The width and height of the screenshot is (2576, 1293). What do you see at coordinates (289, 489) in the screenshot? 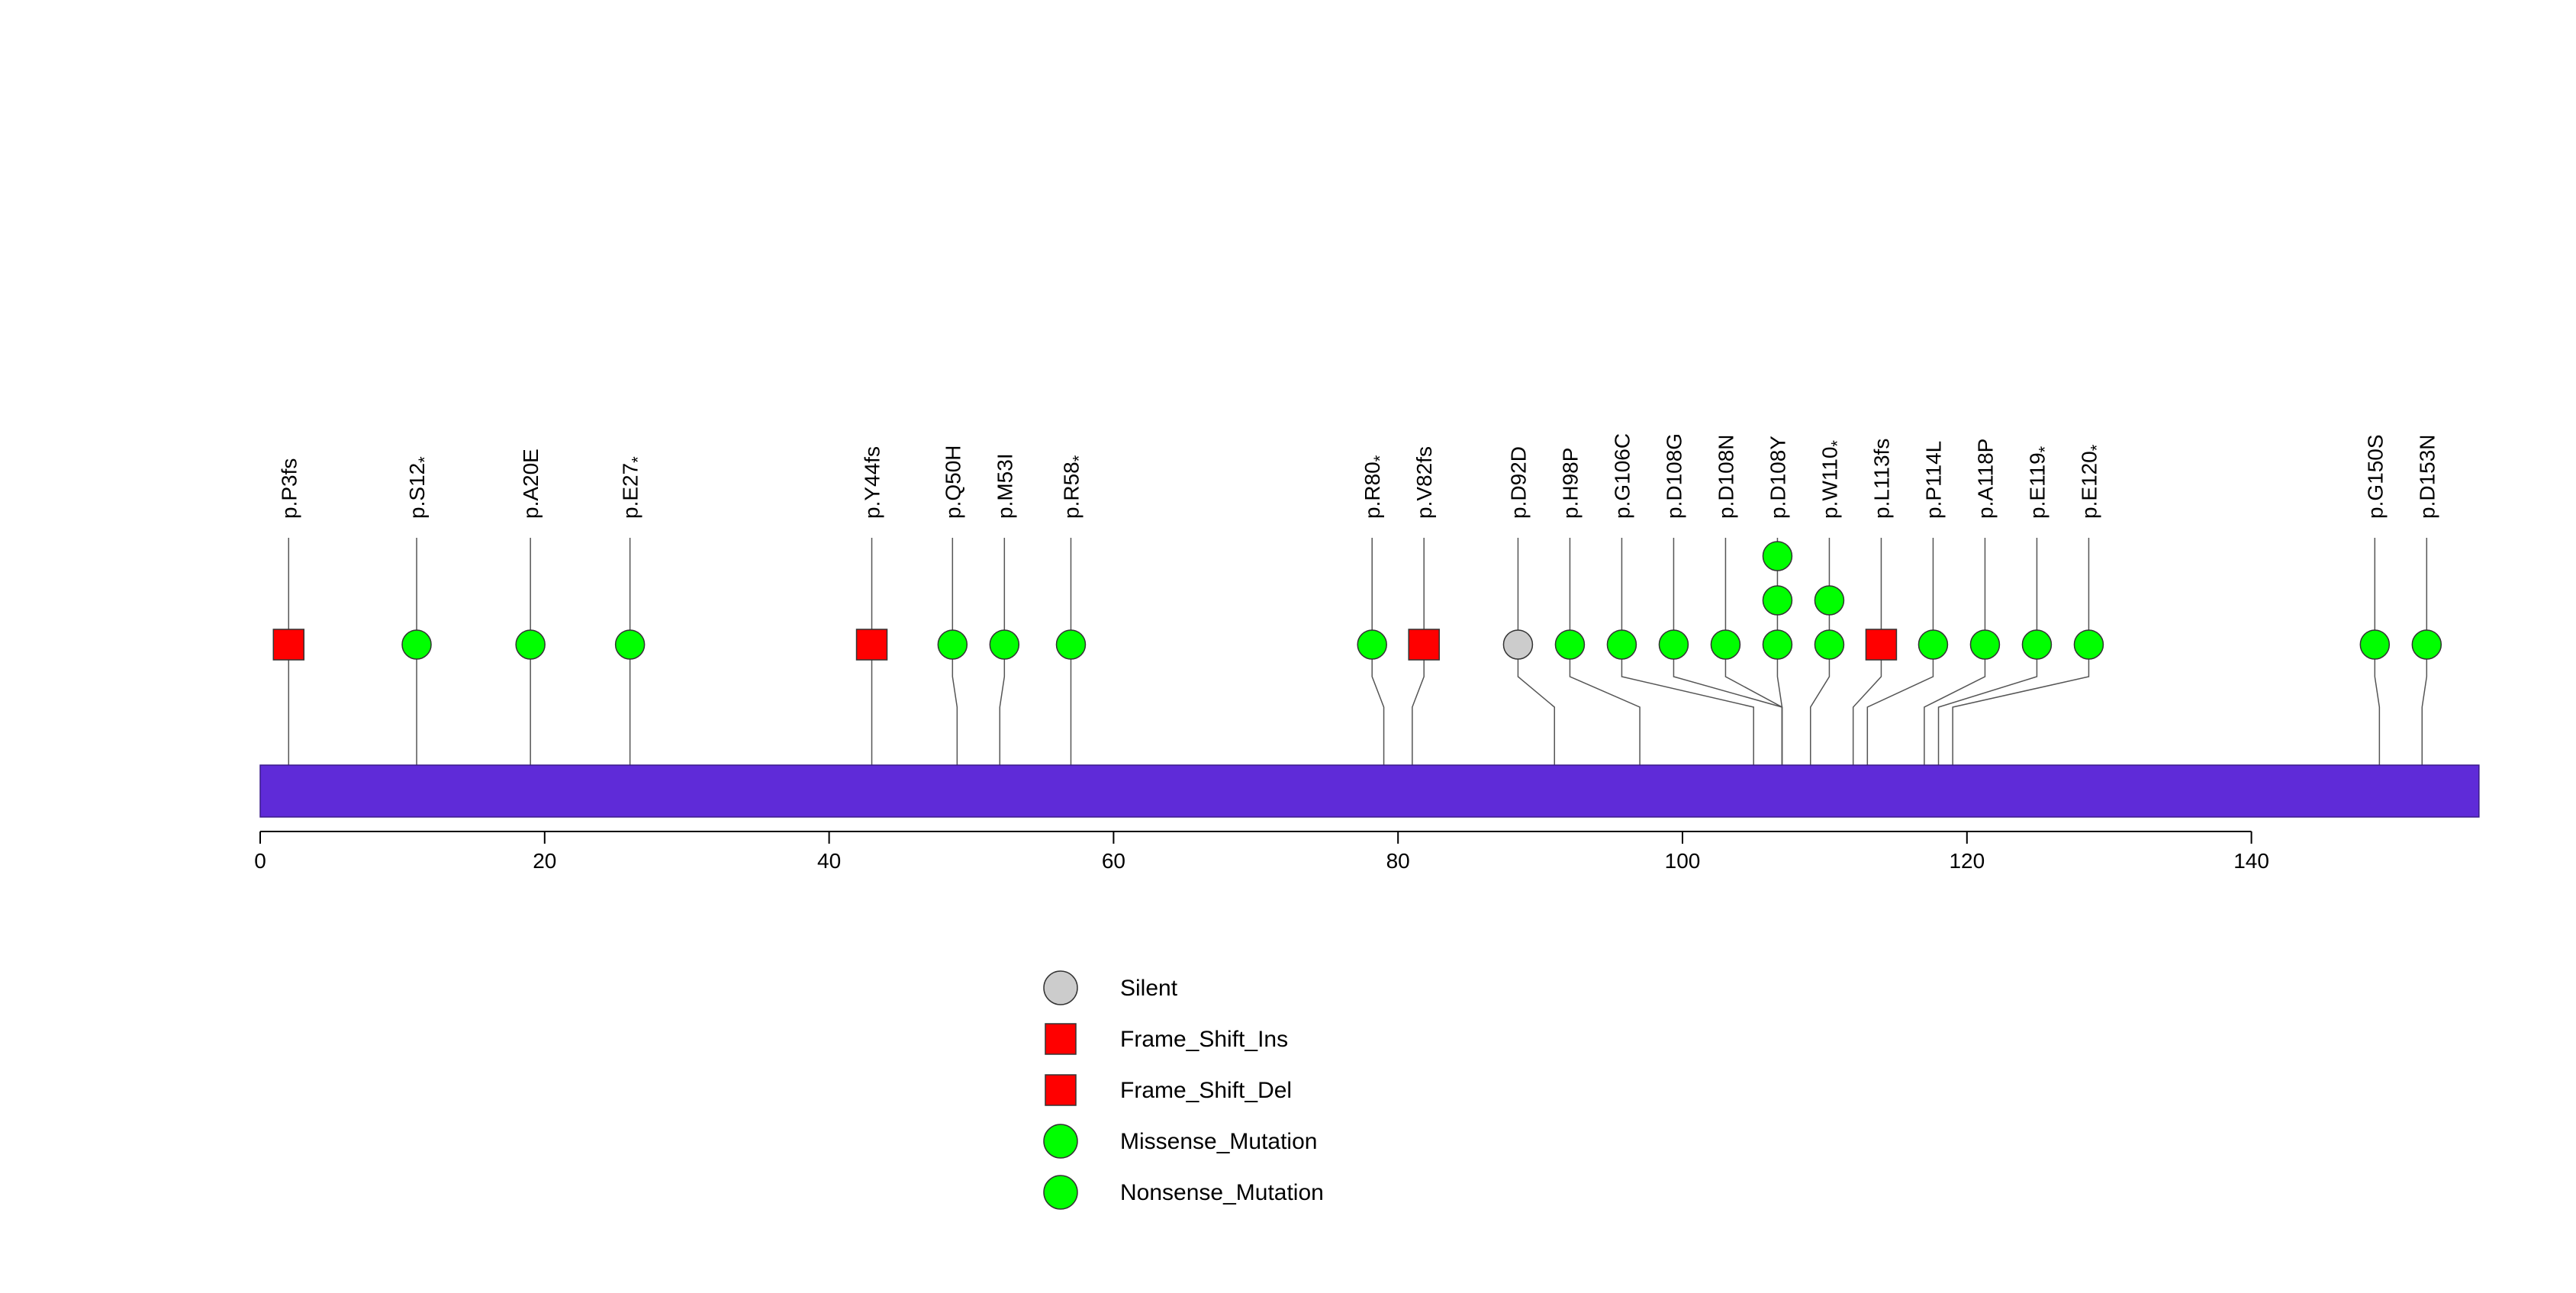
I see `mutation-label-group: p.P3fs` at bounding box center [289, 489].